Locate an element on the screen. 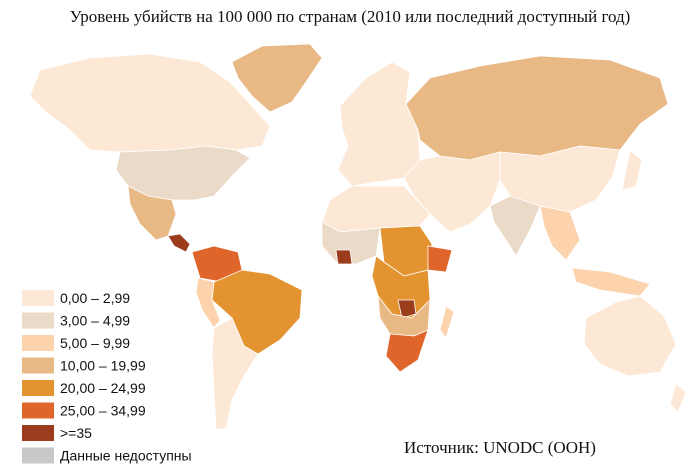  legend-label: 10,00 – 19,99 is located at coordinates (103, 366).